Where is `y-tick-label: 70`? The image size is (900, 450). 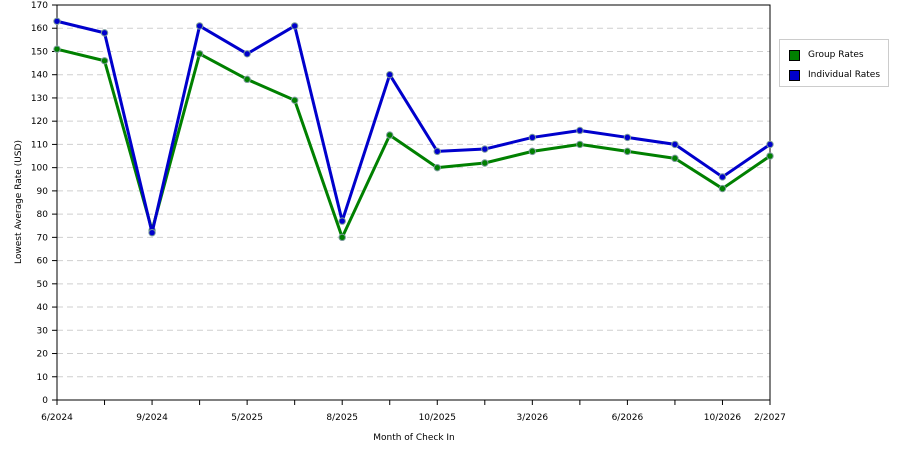 y-tick-label: 70 is located at coordinates (43, 238).